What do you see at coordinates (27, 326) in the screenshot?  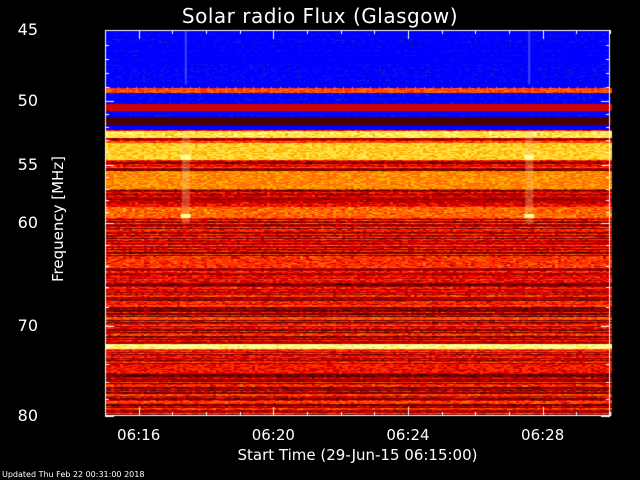 I see `y-tick-label: 70` at bounding box center [27, 326].